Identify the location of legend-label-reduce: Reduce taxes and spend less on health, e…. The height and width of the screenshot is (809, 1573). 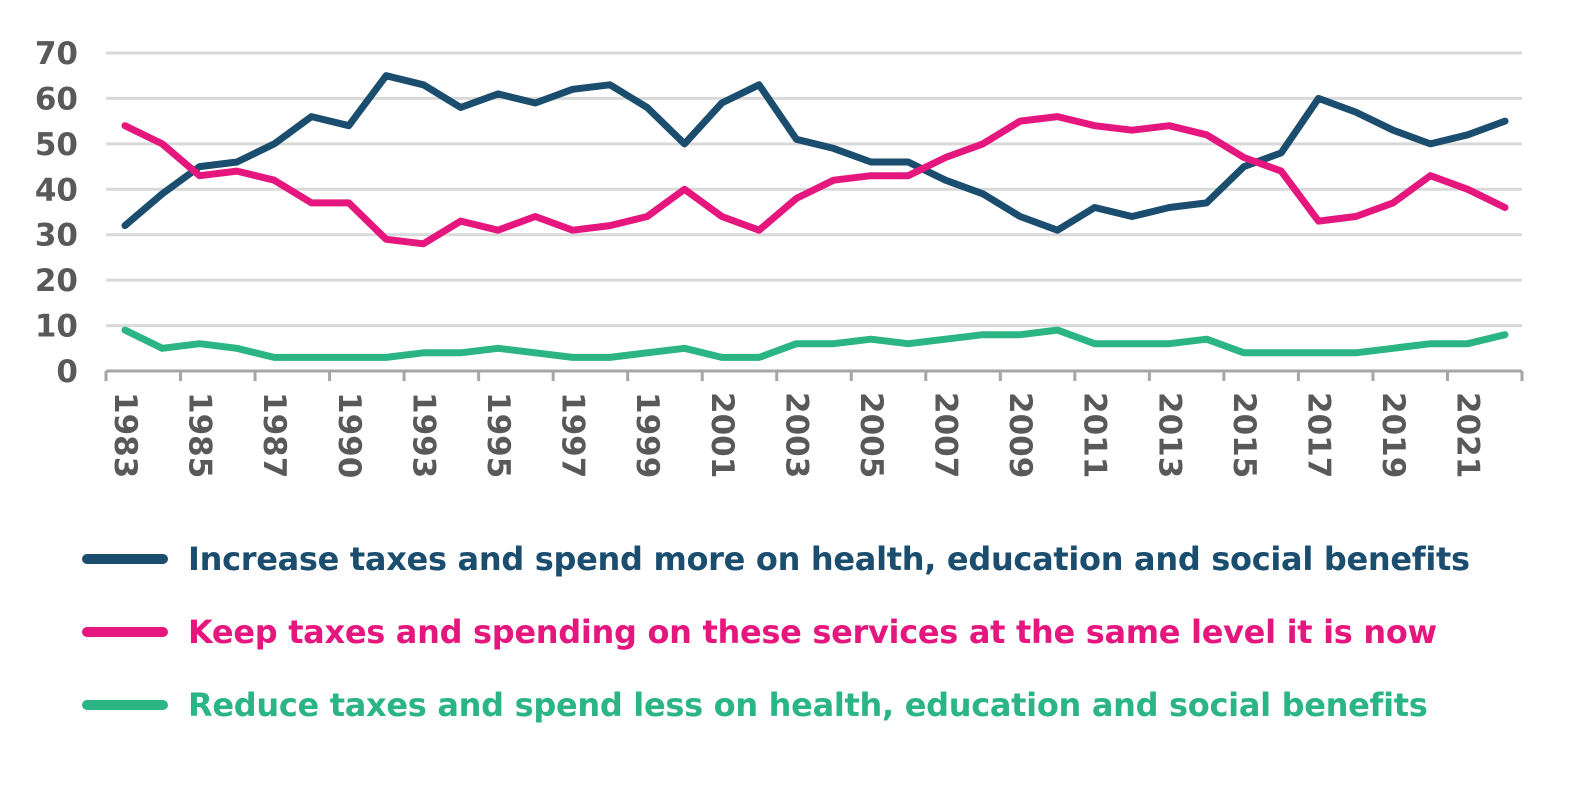
(808, 704).